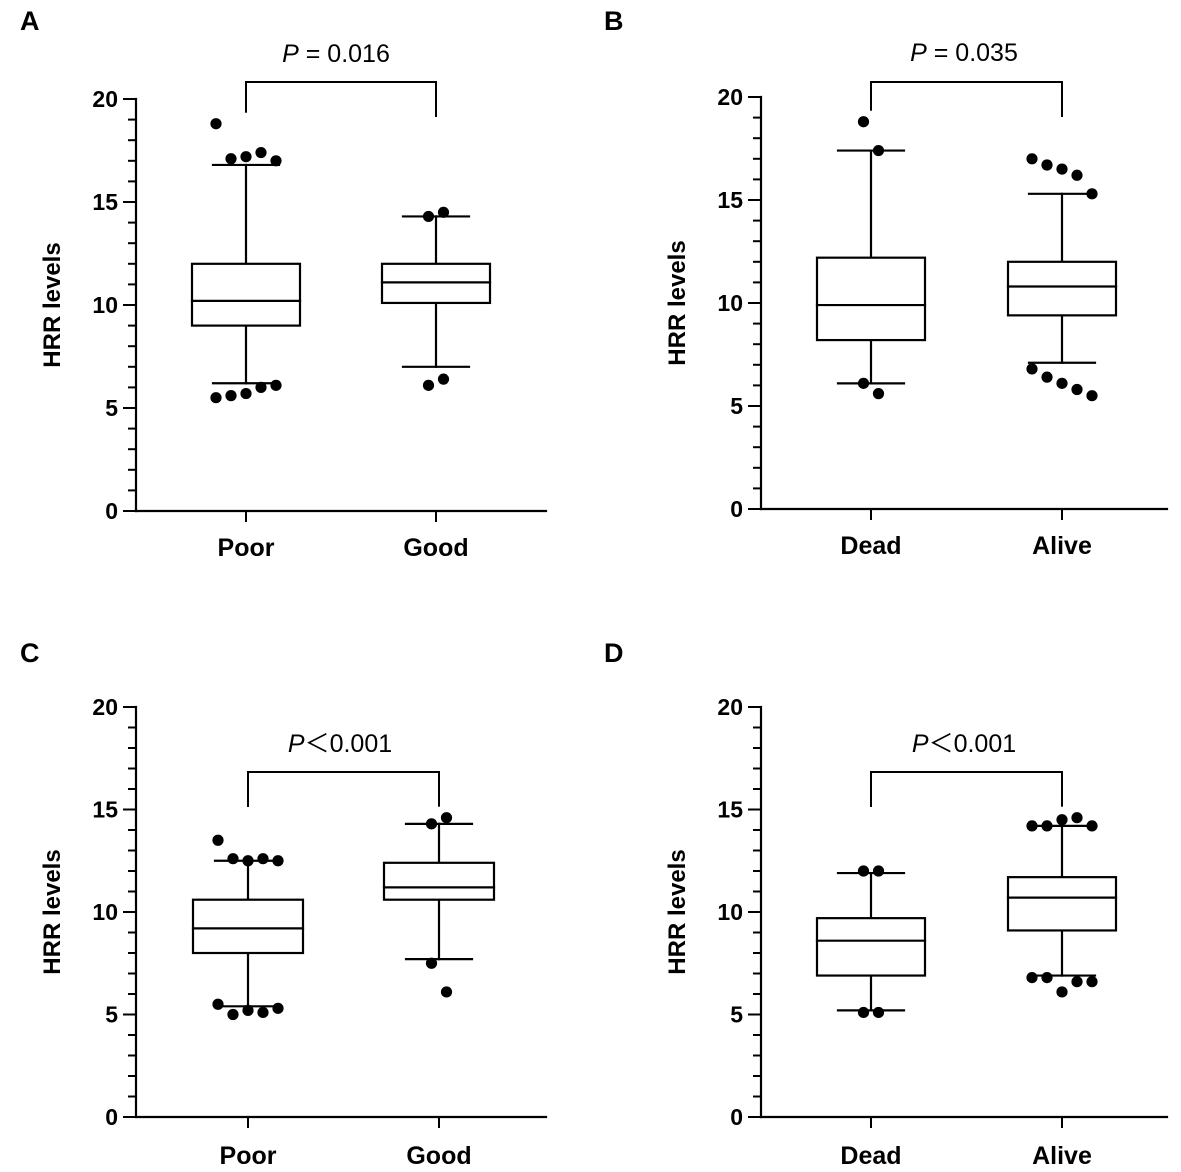 The height and width of the screenshot is (1172, 1181). What do you see at coordinates (614, 653) in the screenshot?
I see `panel-letter: D` at bounding box center [614, 653].